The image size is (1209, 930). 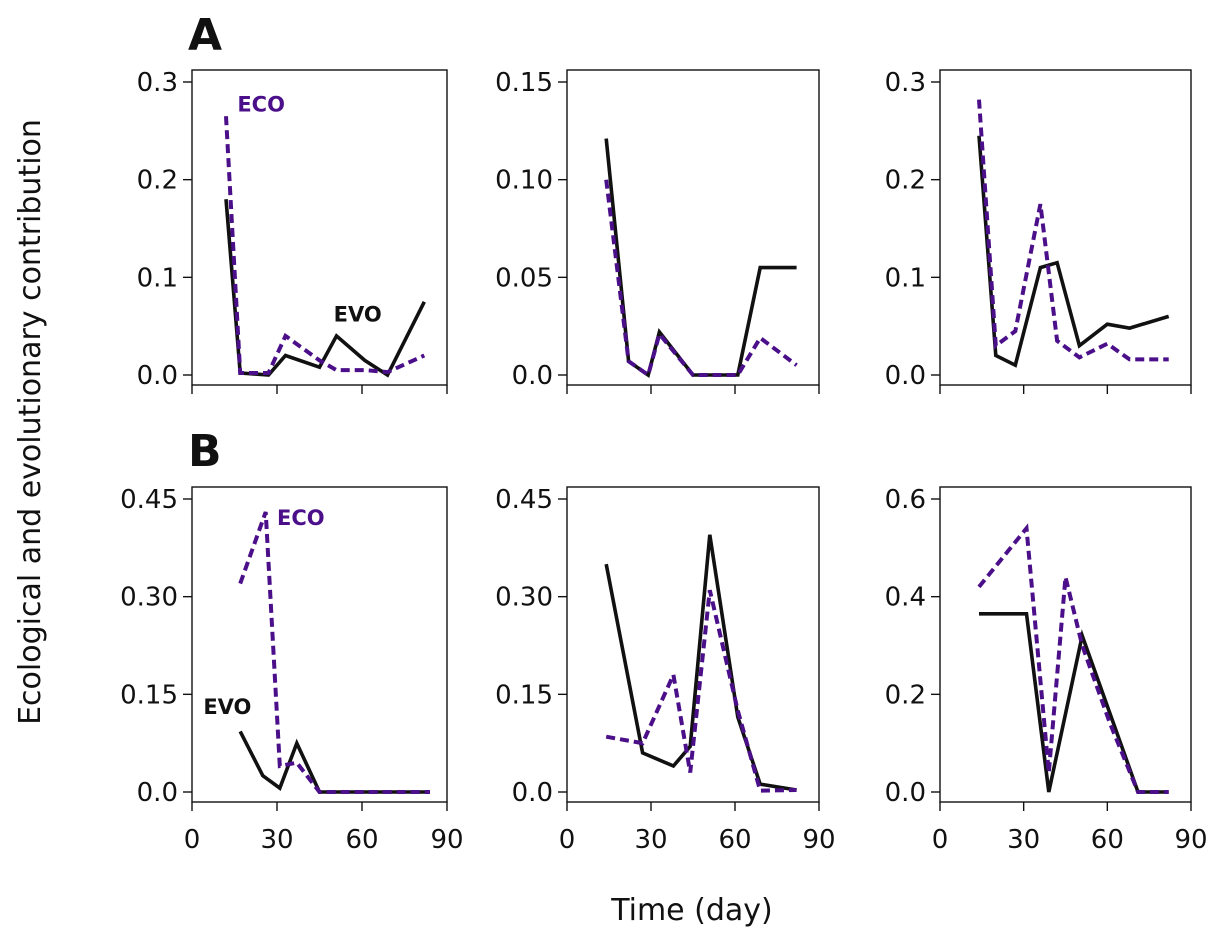 I want to click on chart-panel-b-2: 0.0 0.15 0.30 0.45 0 30 60 90, so click(x=665, y=670).